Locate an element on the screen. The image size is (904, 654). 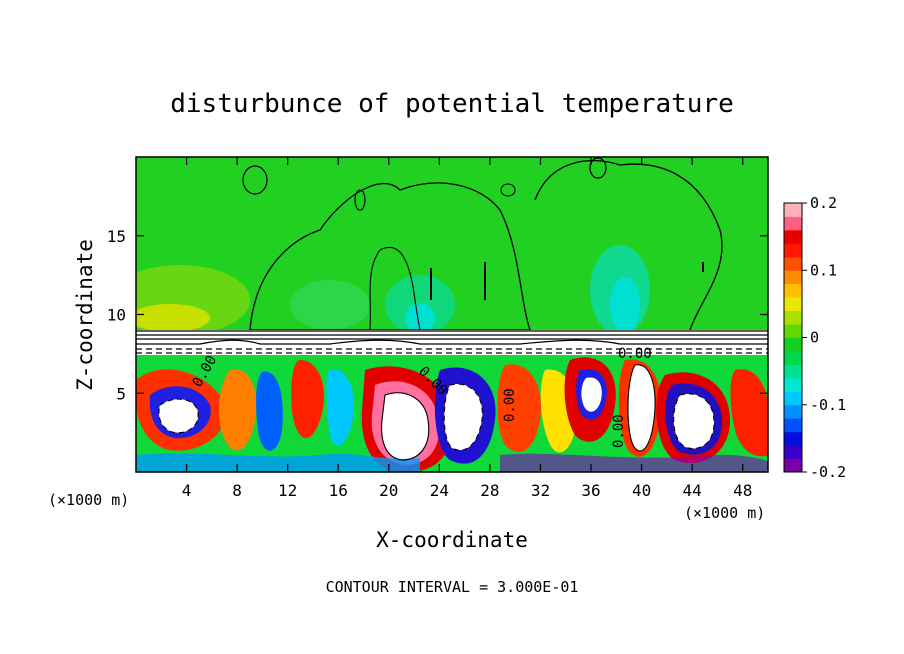
colorbar-tick-label: 0.2 is located at coordinates (823, 203).